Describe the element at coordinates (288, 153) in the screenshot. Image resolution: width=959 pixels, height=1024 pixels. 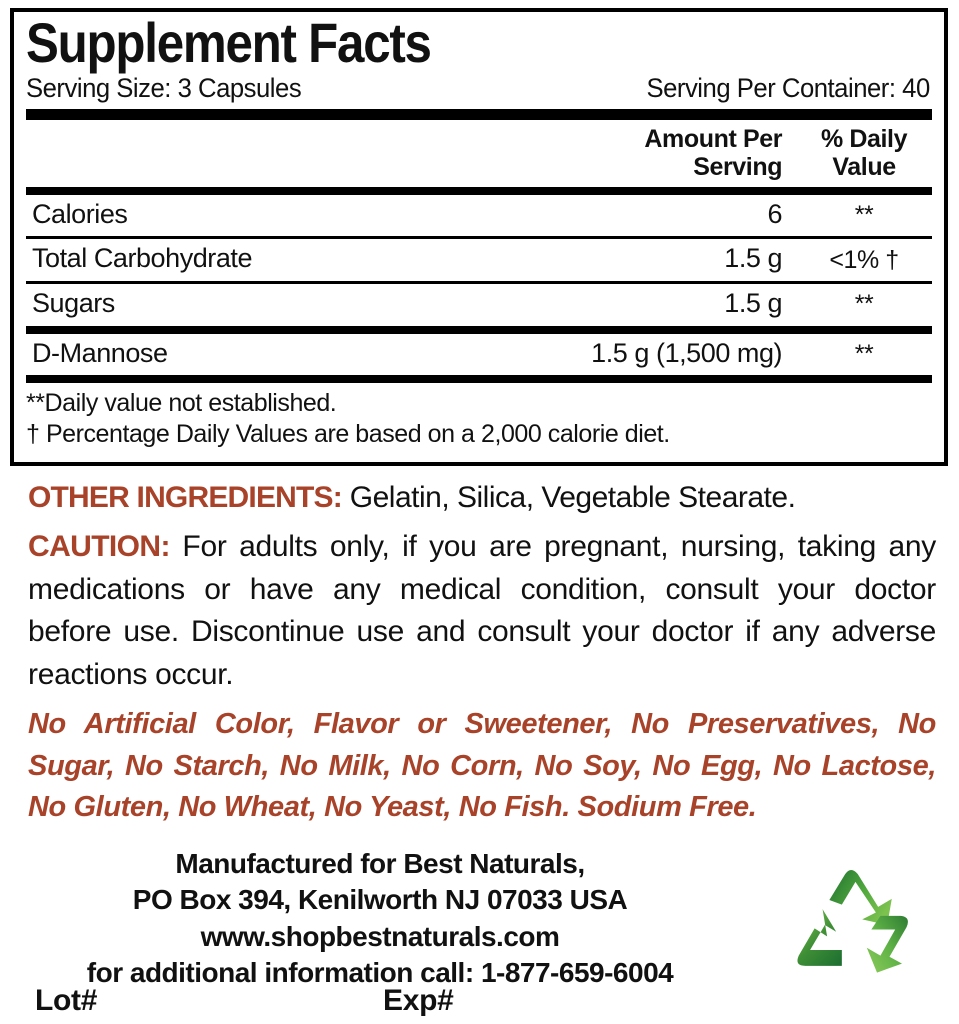
I see `header-blank` at that location.